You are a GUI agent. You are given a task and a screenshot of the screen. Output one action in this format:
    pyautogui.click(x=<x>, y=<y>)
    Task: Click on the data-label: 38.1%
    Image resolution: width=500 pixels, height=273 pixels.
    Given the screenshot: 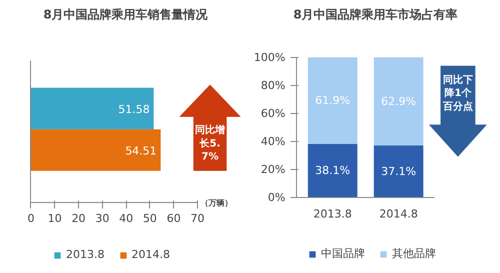 What is the action you would take?
    pyautogui.click(x=332, y=171)
    